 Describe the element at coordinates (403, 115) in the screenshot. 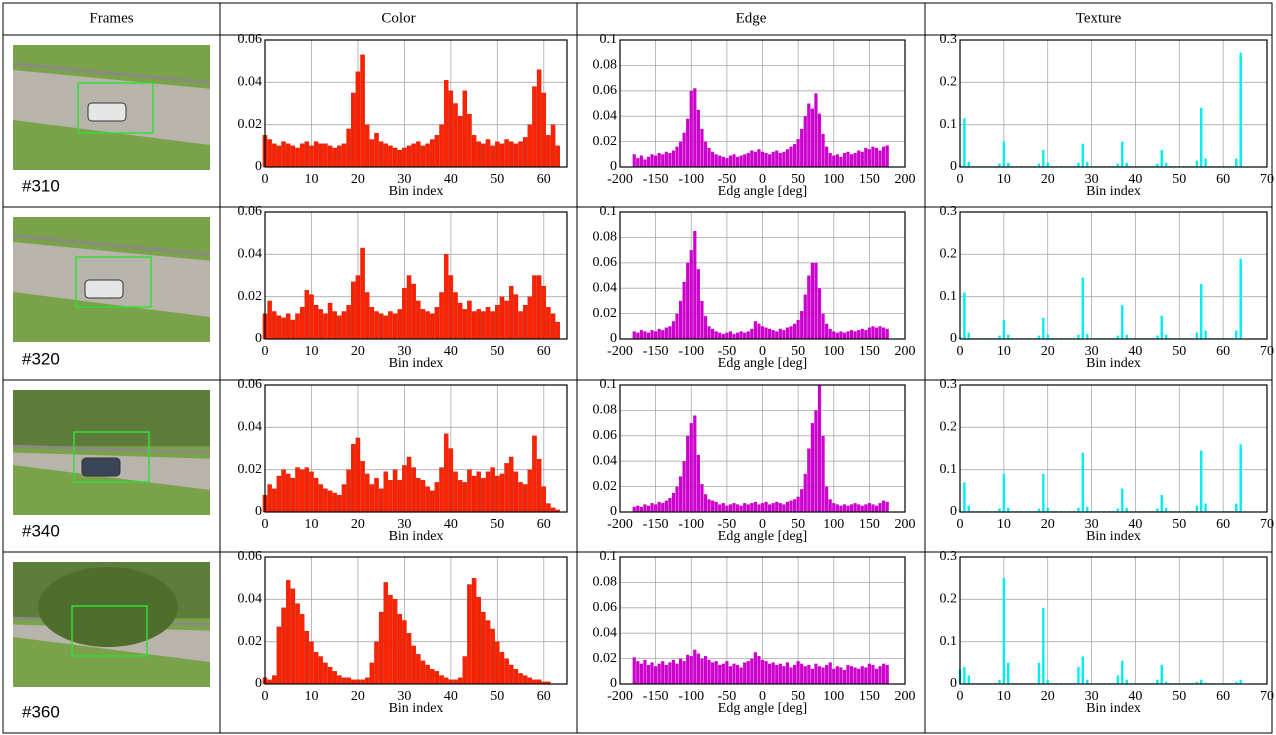

I see `histogram: 0 0.02 0.04 0.06 0 10 20 30 40 50 60 Bin index` at that location.